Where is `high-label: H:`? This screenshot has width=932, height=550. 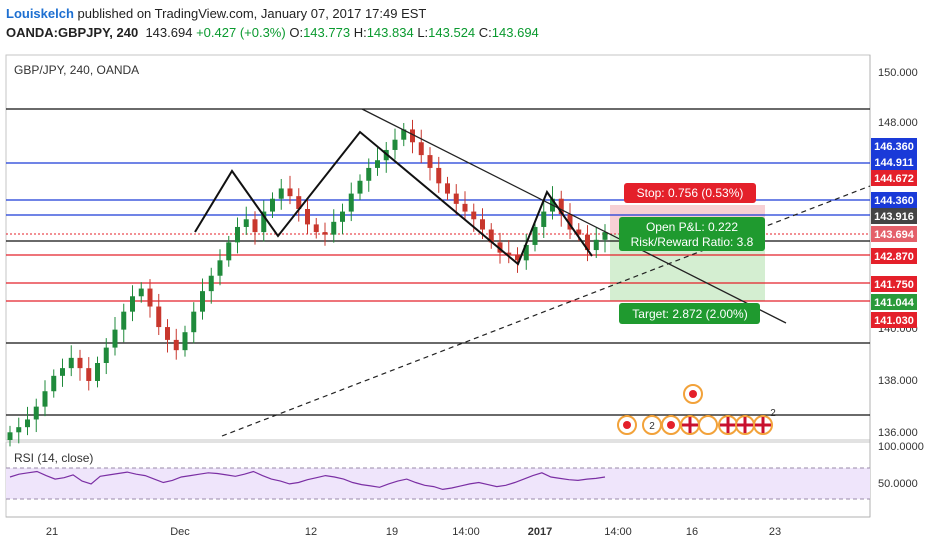
high-label: H: is located at coordinates (360, 32).